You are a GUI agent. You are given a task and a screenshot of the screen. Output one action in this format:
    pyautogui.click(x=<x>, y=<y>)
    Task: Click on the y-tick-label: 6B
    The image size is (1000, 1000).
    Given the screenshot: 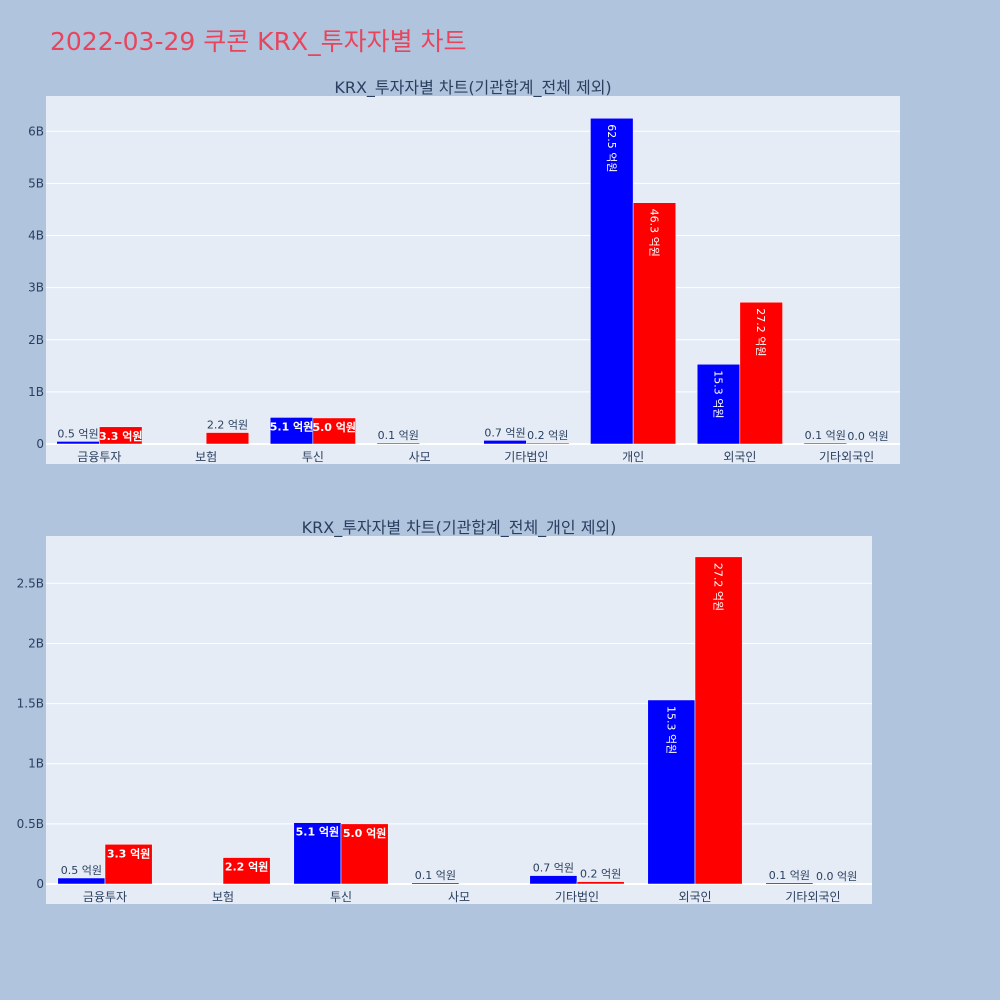 What is the action you would take?
    pyautogui.click(x=36, y=131)
    